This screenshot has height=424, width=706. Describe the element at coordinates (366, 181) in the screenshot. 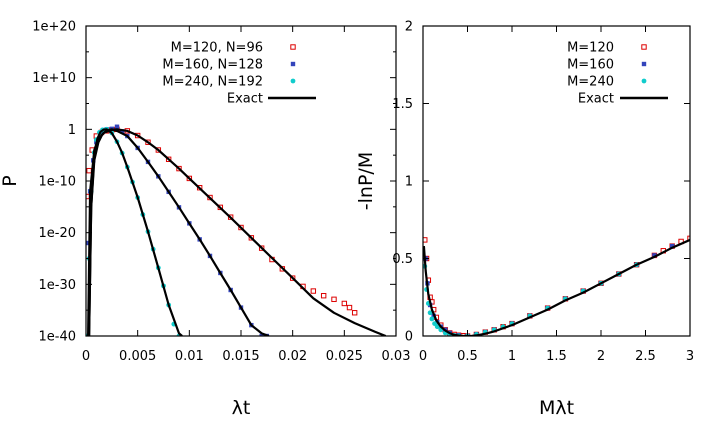

I see `right-y-axis-label: -lnP/M` at that location.